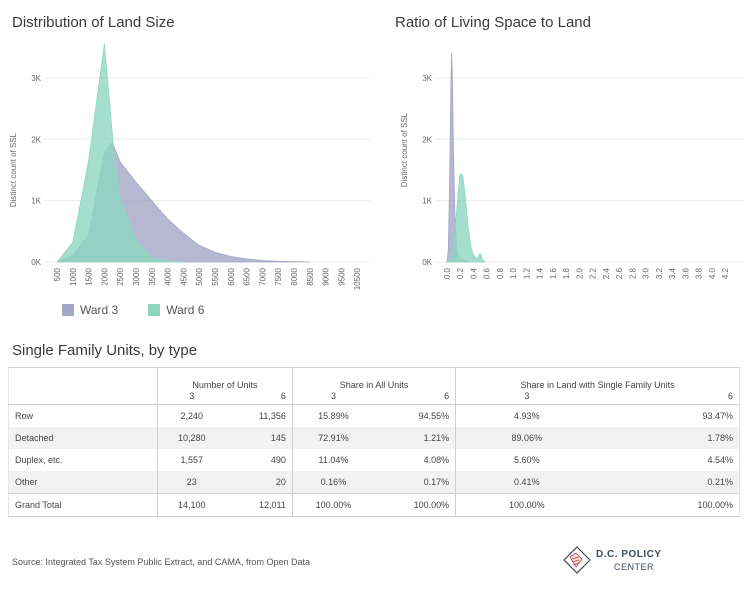  Describe the element at coordinates (526, 438) in the screenshot. I see `table-cell: 89.06%` at that location.